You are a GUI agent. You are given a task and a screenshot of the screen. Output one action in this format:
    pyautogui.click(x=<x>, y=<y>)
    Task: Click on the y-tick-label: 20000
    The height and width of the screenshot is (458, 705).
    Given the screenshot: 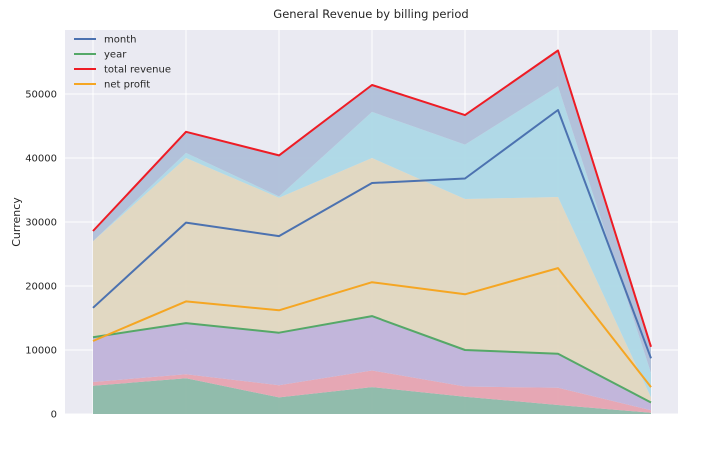 What is the action you would take?
    pyautogui.click(x=41, y=287)
    